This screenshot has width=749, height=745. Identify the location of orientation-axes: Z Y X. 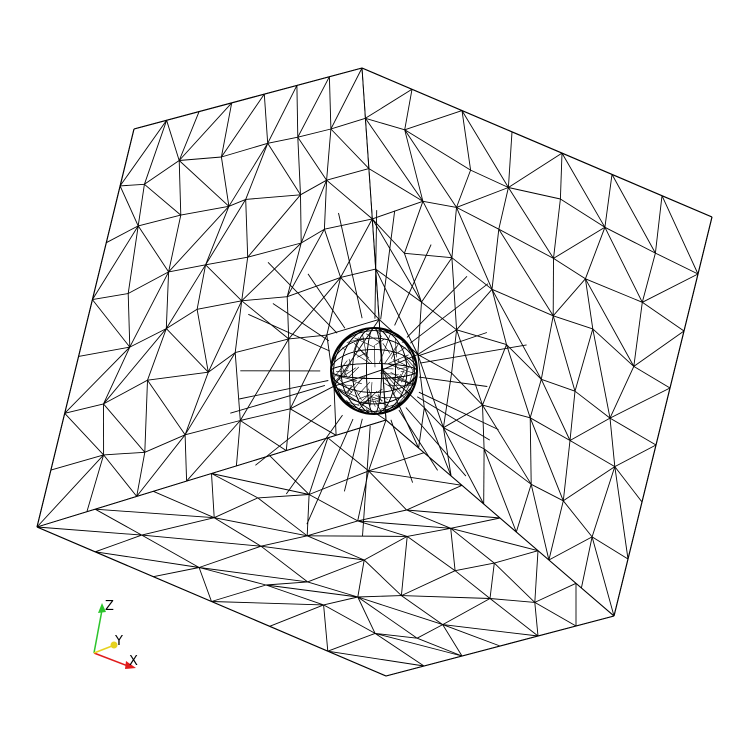
(118, 635).